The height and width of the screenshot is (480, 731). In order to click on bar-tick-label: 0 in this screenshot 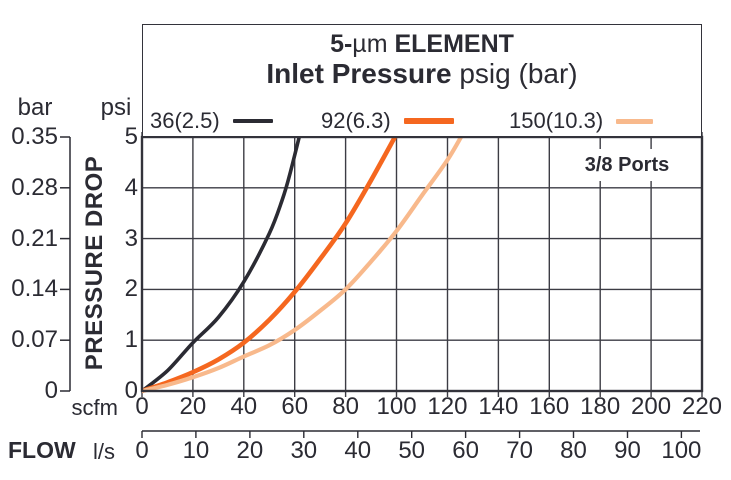, I will do `click(51, 390)`.